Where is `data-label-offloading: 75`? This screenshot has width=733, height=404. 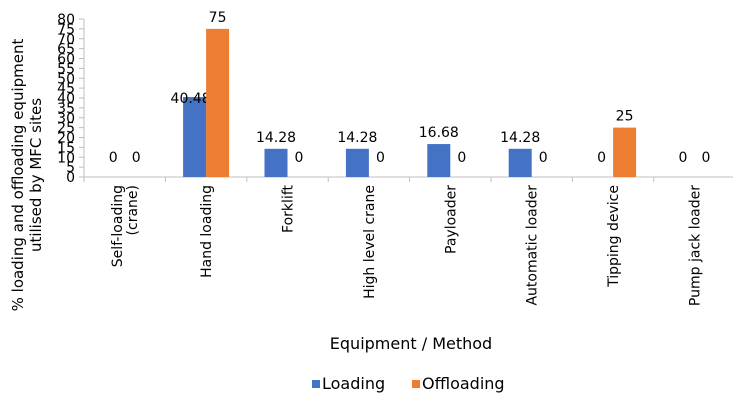
data-label-offloading: 75 is located at coordinates (218, 18).